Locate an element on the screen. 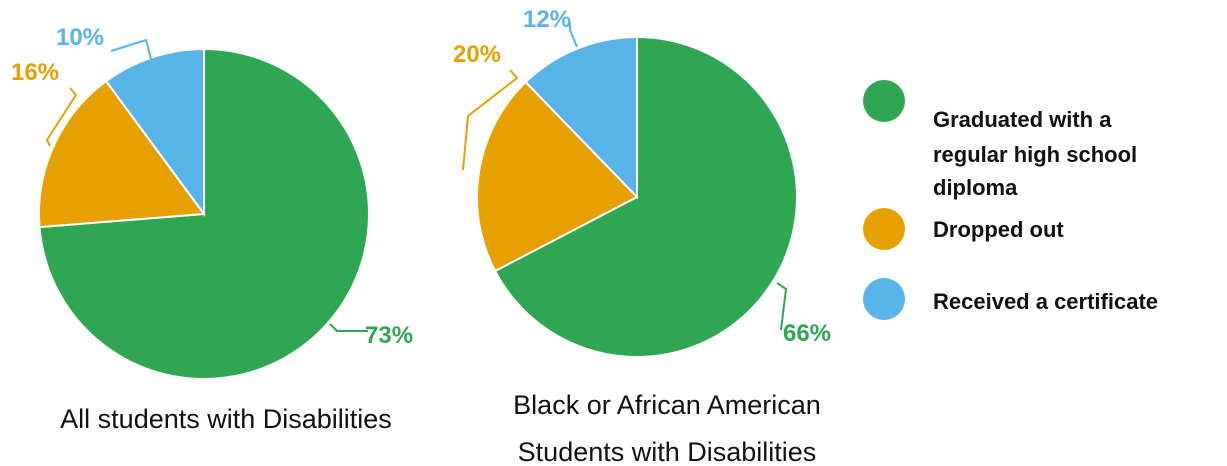  chart-caption: All students with Disabilities is located at coordinates (226, 419).